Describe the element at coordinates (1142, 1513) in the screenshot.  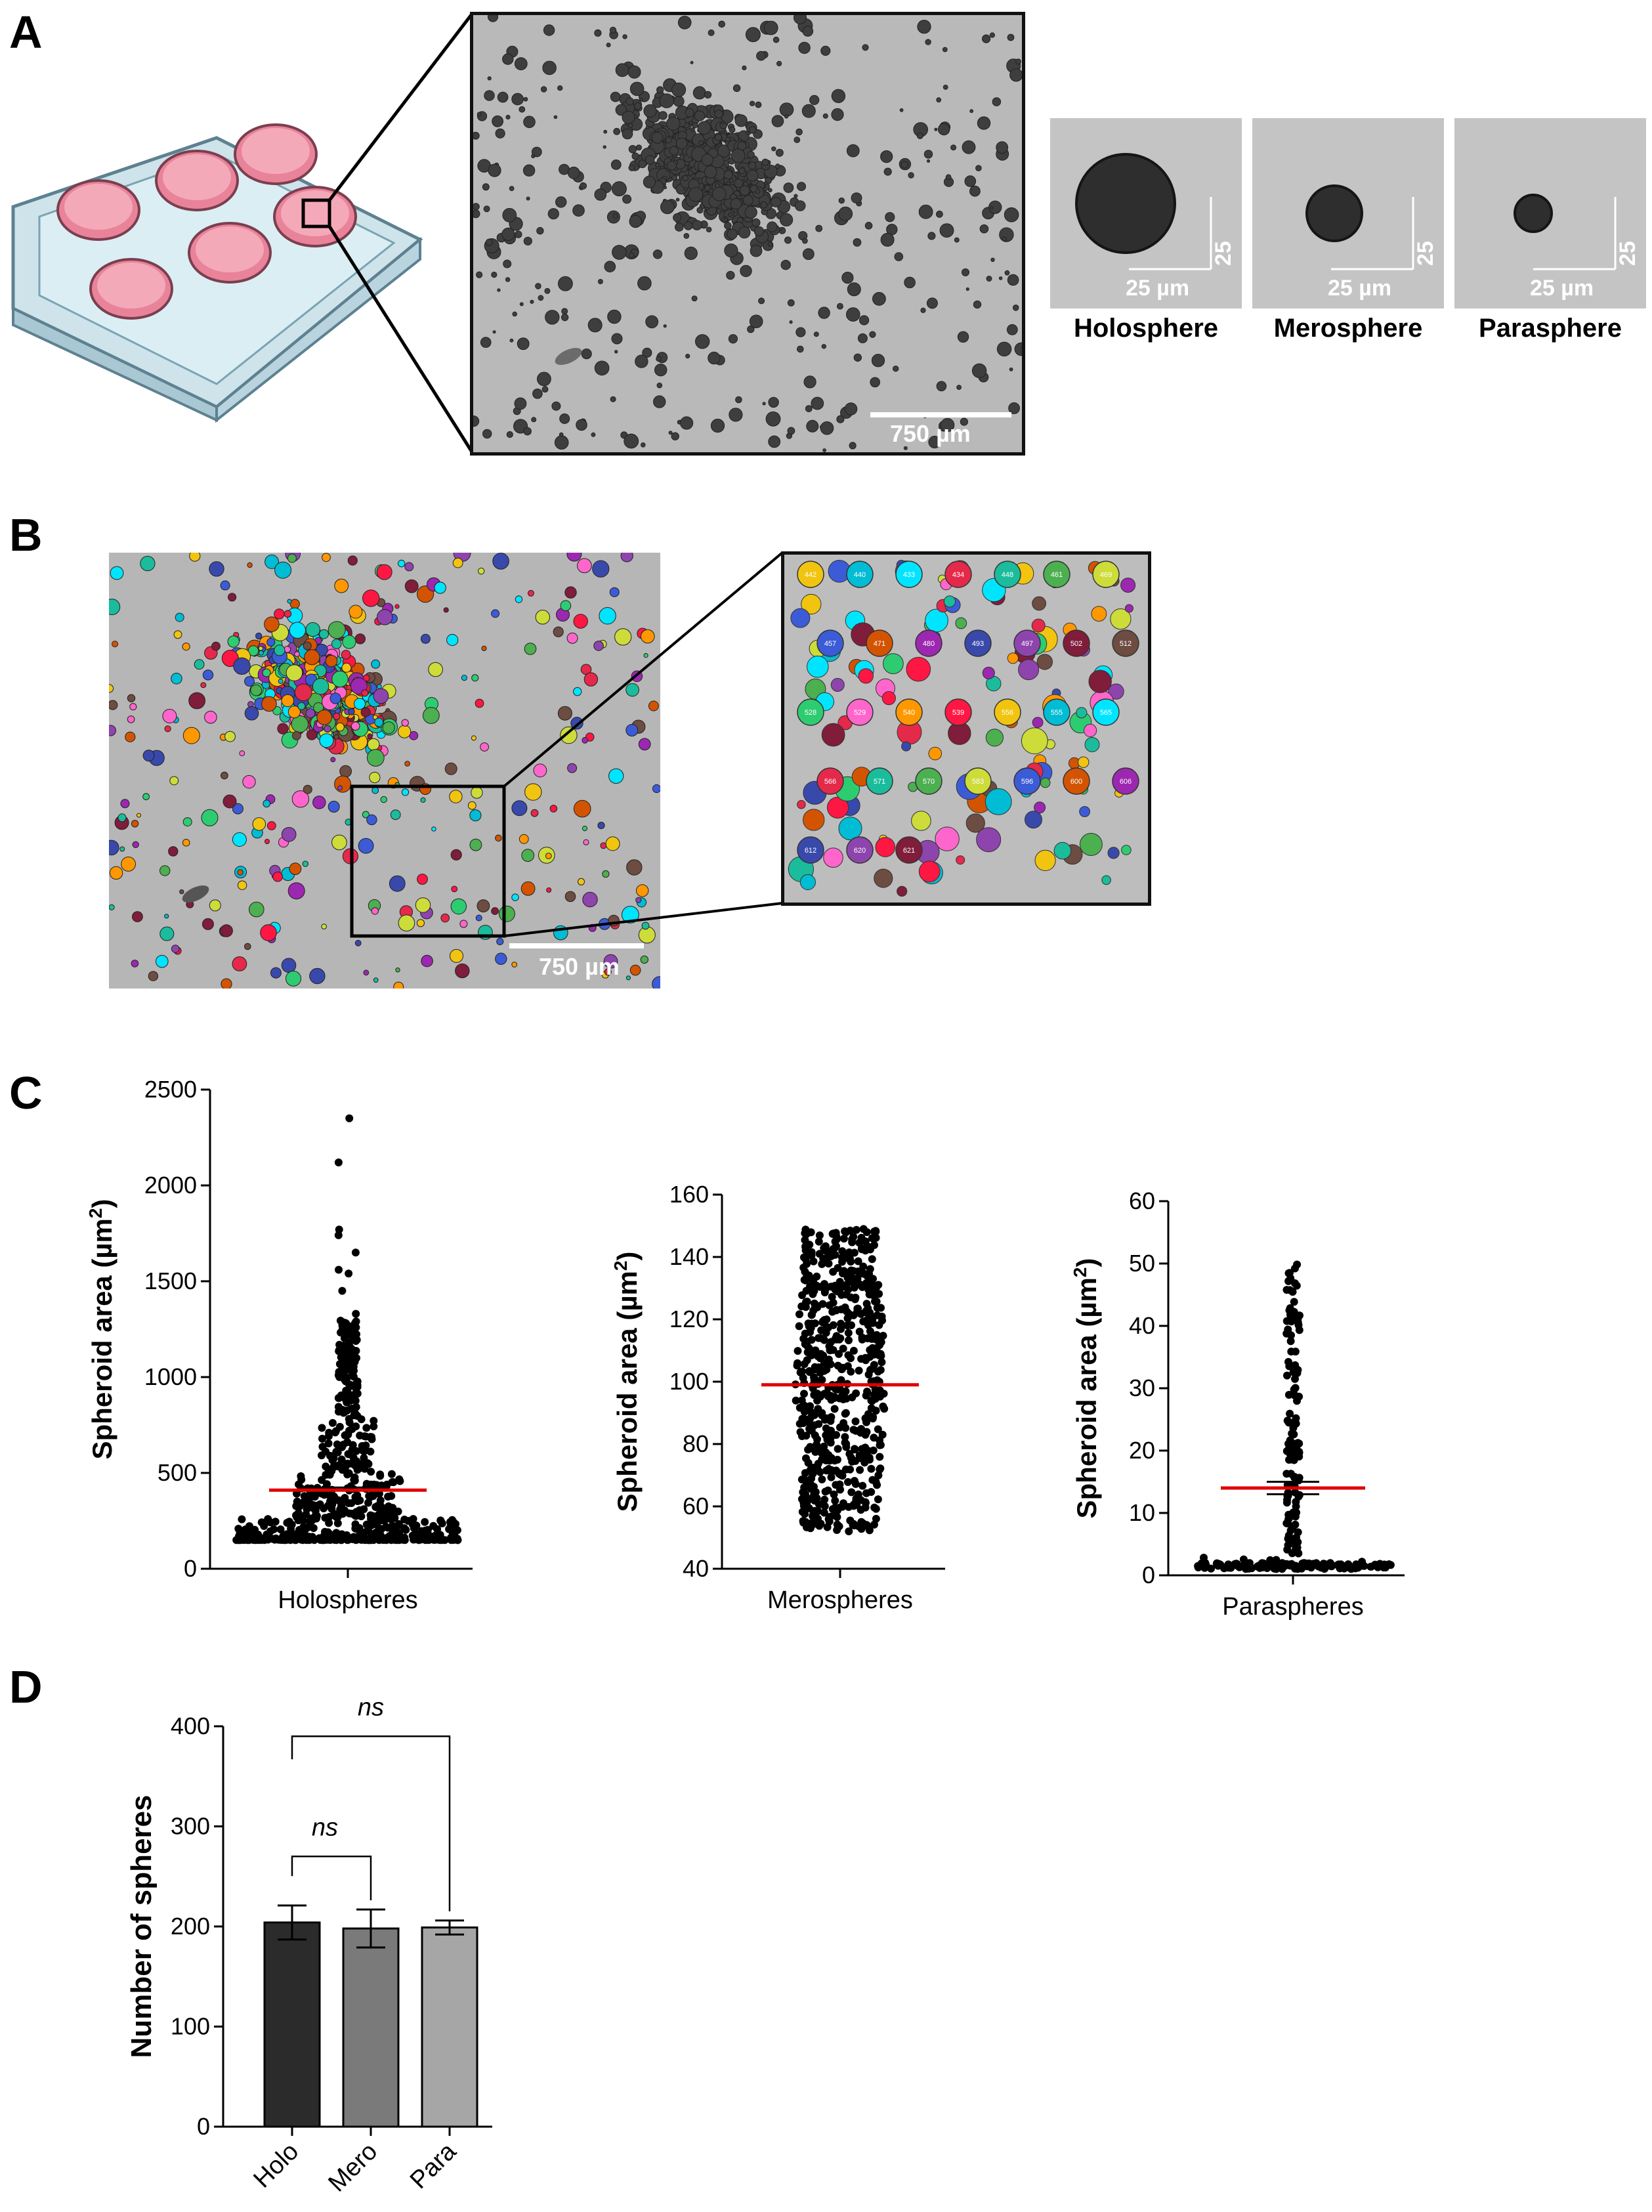
I see `y-tick-label: 10` at that location.